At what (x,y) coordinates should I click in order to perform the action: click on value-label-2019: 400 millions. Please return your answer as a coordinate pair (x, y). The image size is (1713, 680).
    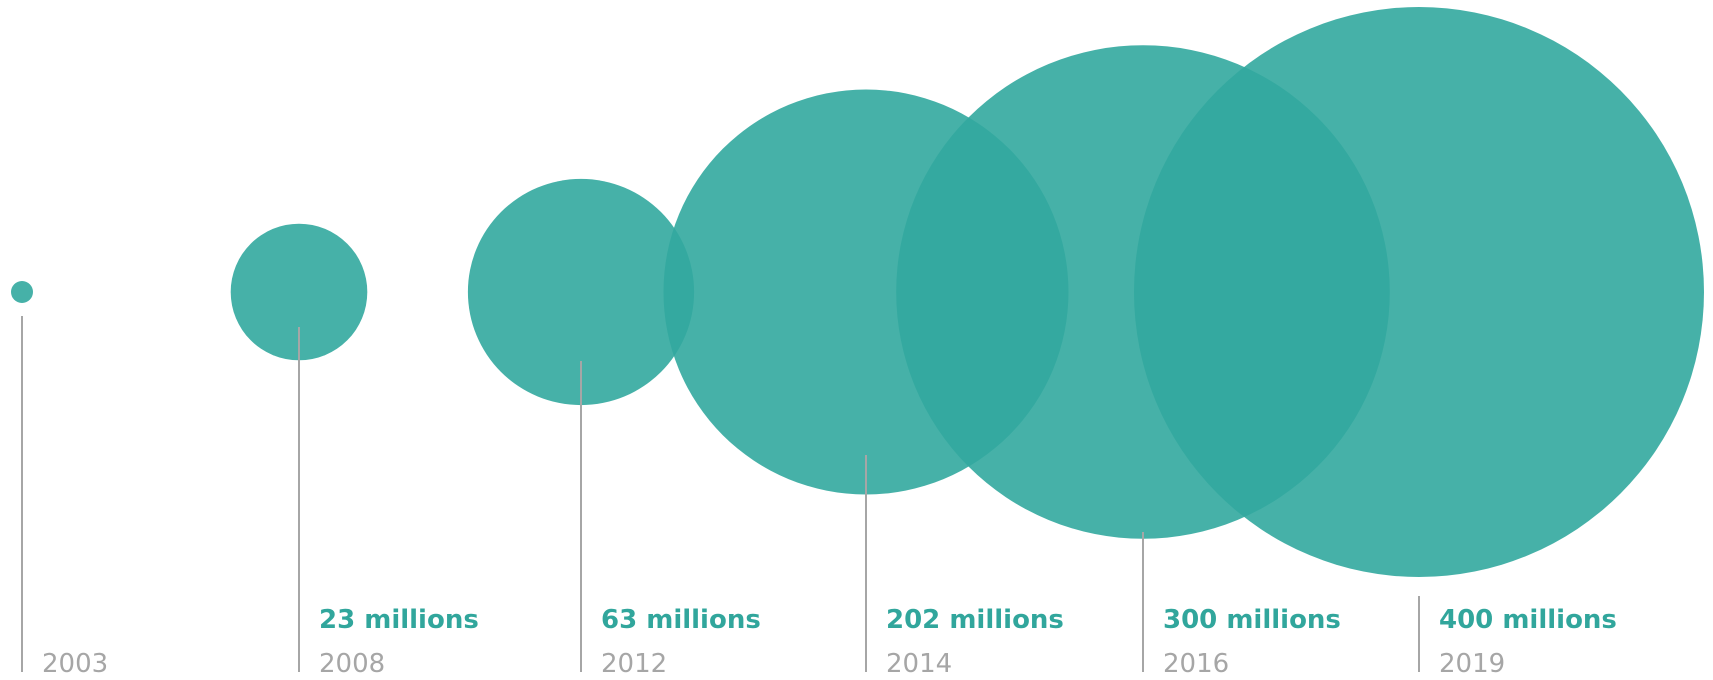
    Looking at the image, I should click on (1528, 620).